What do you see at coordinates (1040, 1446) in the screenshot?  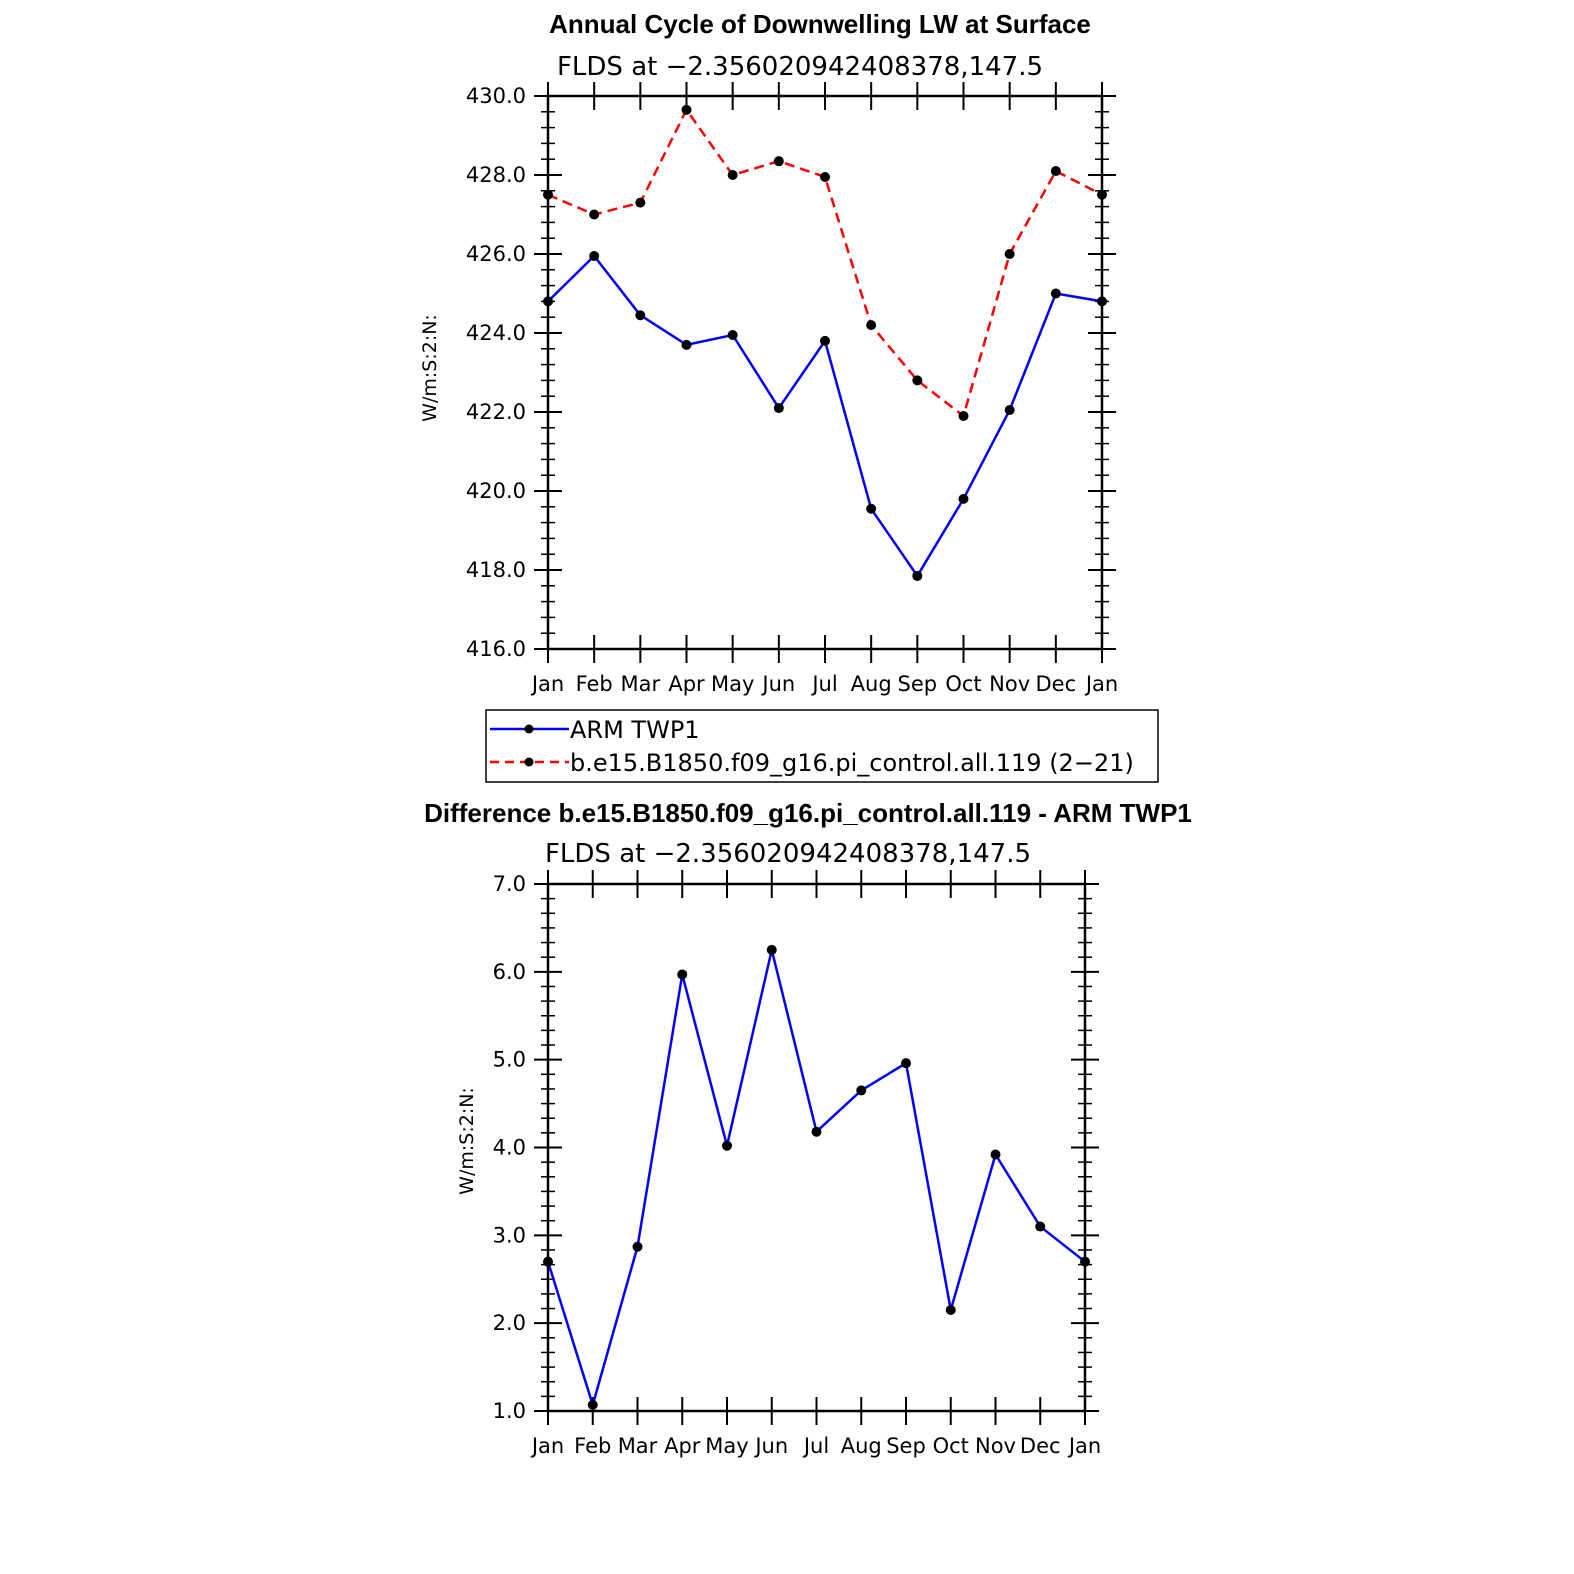 I see `bottom-xtick-label: Dec` at bounding box center [1040, 1446].